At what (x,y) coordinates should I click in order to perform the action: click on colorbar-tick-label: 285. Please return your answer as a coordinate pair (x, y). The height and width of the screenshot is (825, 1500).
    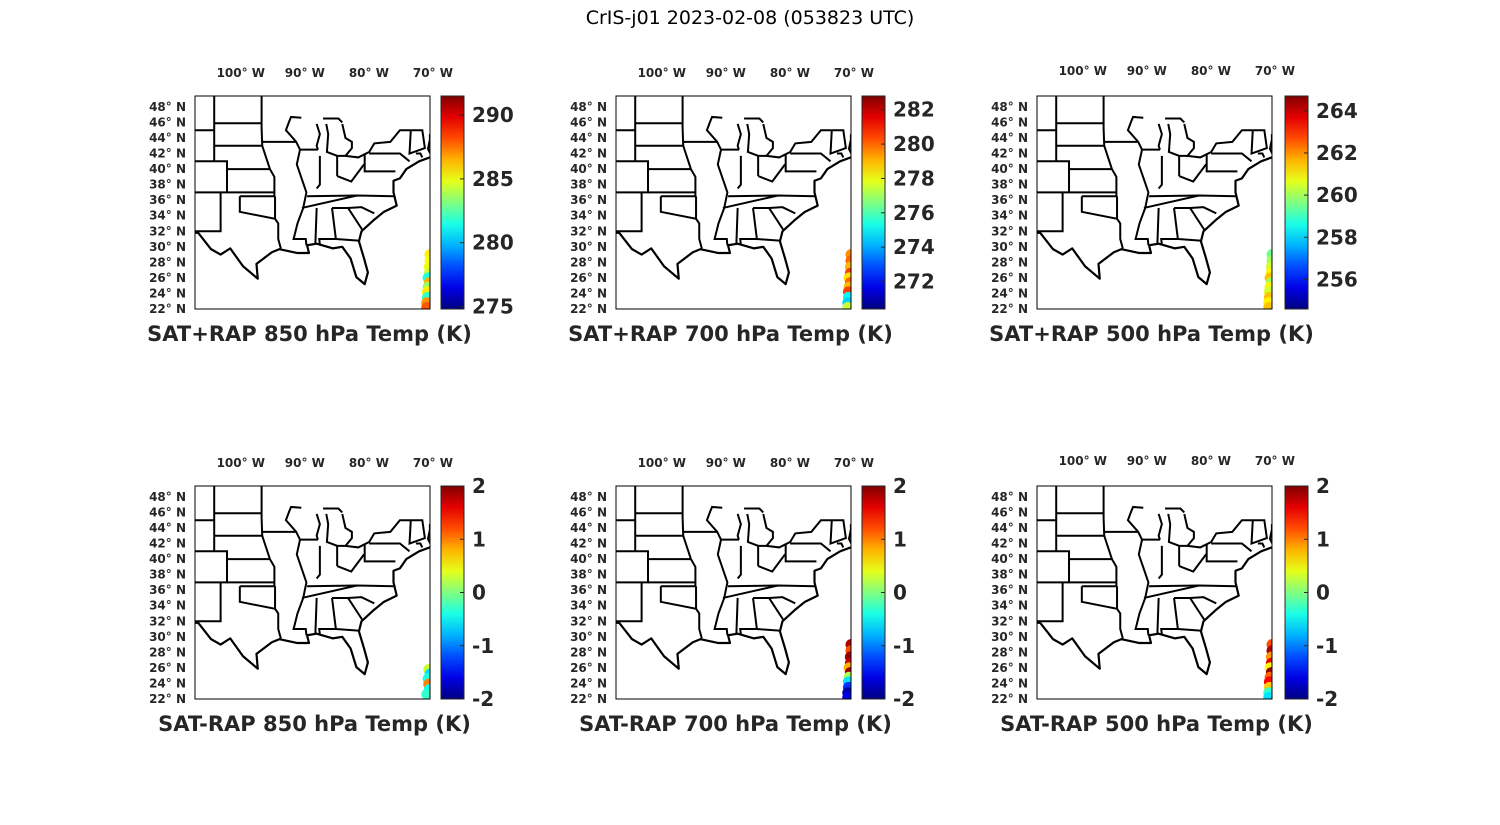
    Looking at the image, I should click on (493, 179).